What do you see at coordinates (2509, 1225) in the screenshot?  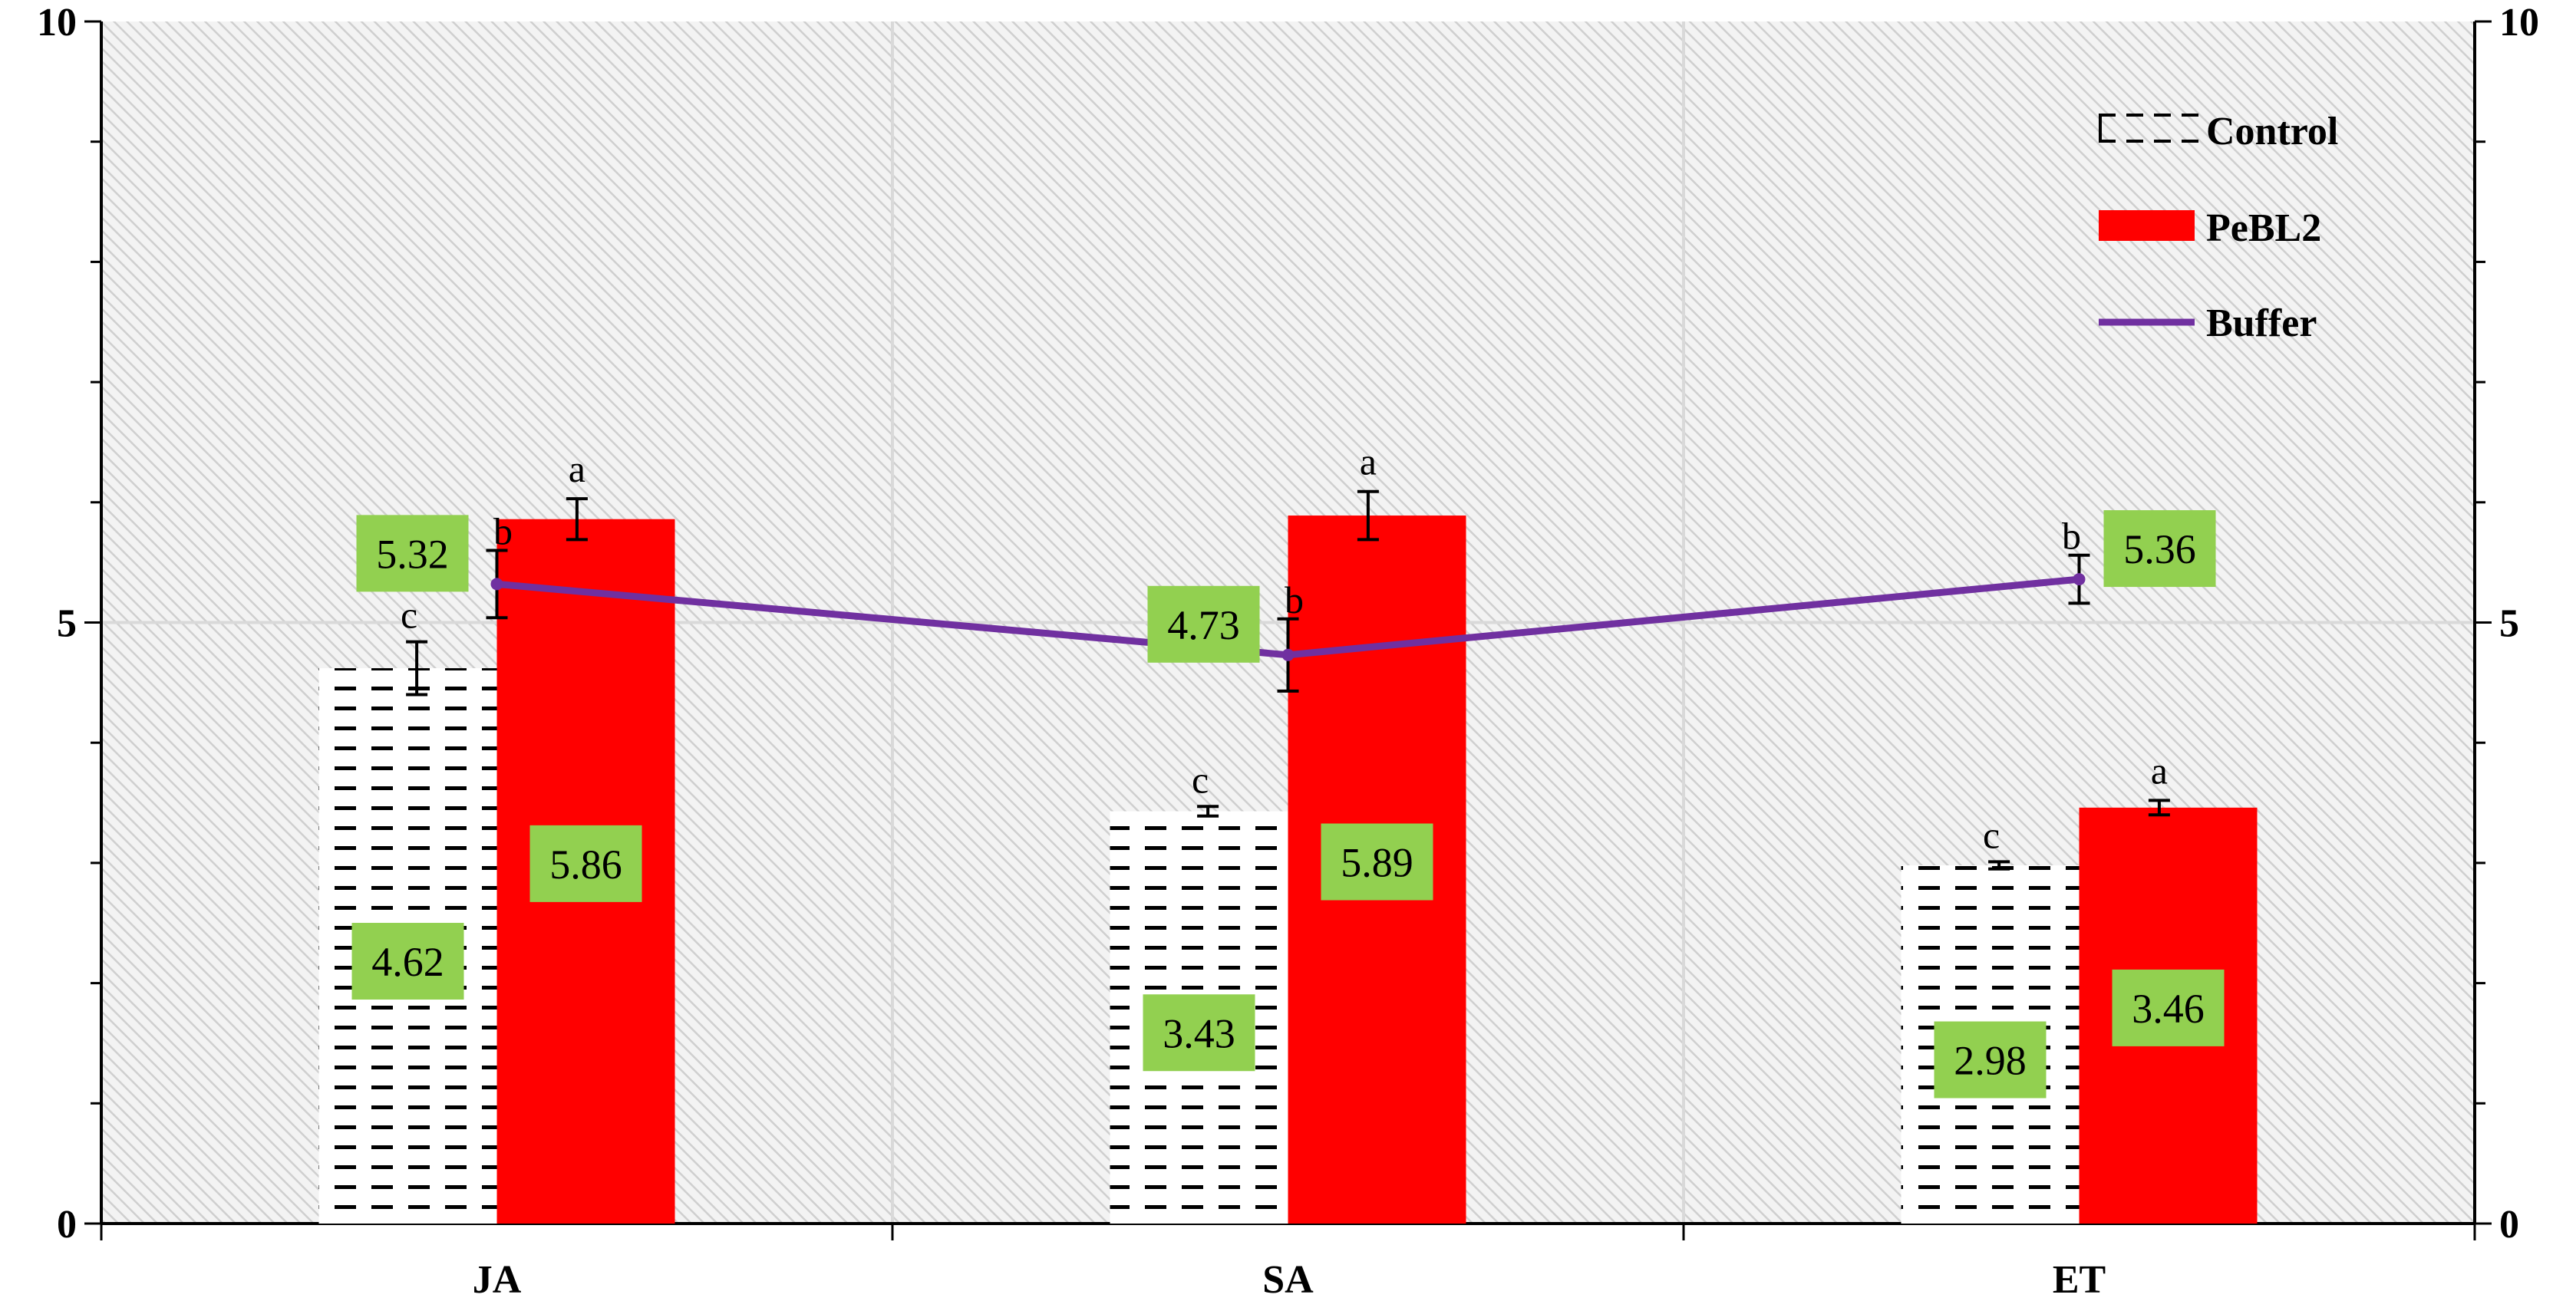 I see `y-tick-label-right: 0` at bounding box center [2509, 1225].